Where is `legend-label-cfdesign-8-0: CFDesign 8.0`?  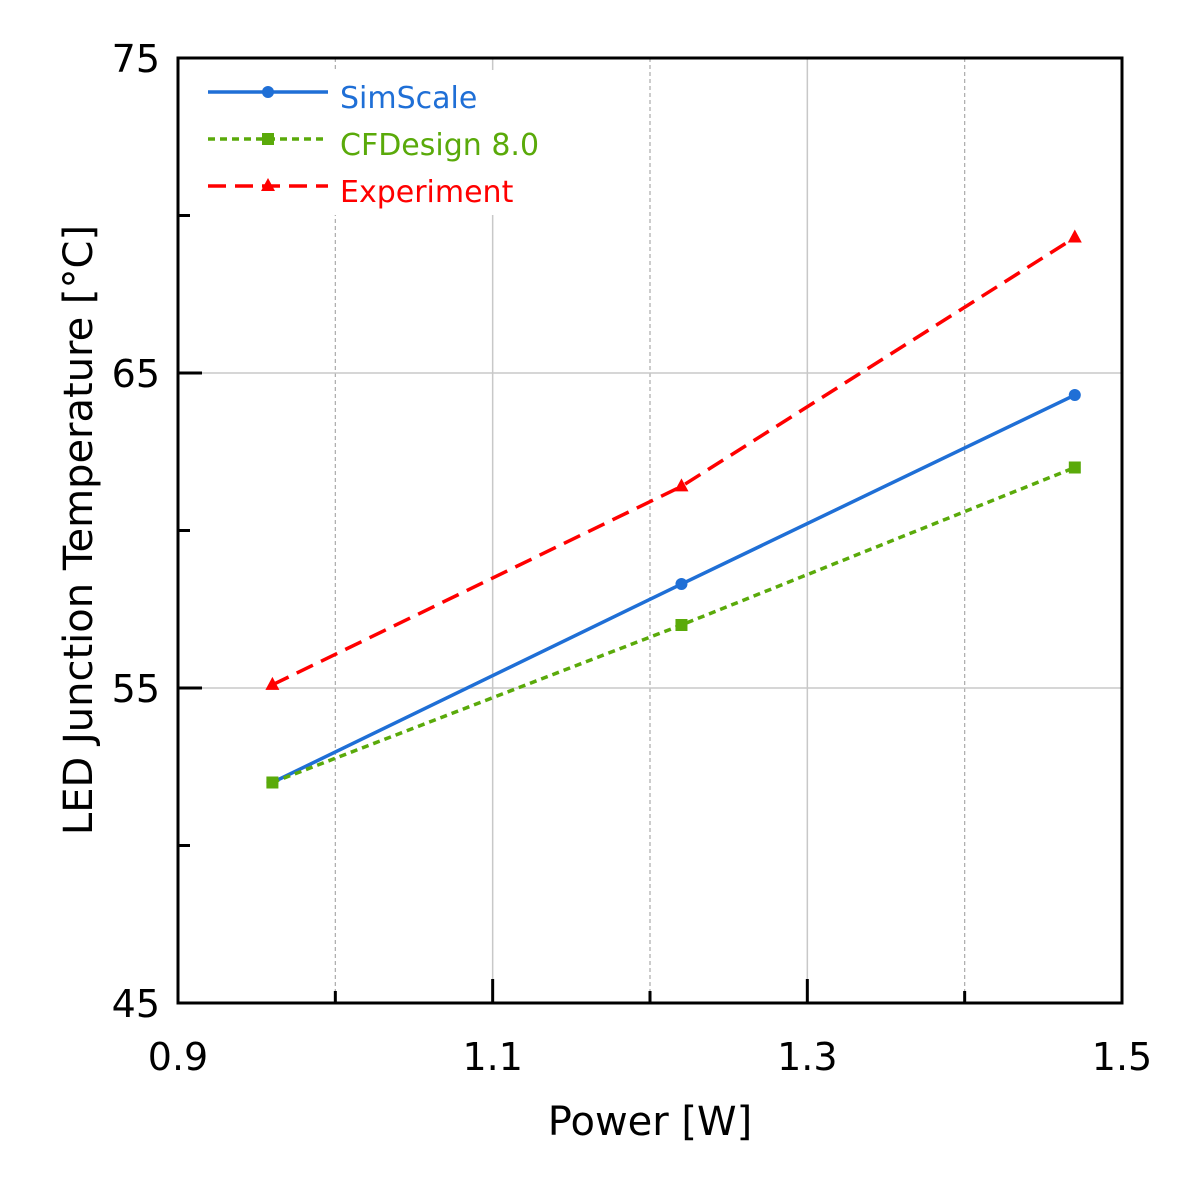 legend-label-cfdesign-8-0: CFDesign 8.0 is located at coordinates (439, 145).